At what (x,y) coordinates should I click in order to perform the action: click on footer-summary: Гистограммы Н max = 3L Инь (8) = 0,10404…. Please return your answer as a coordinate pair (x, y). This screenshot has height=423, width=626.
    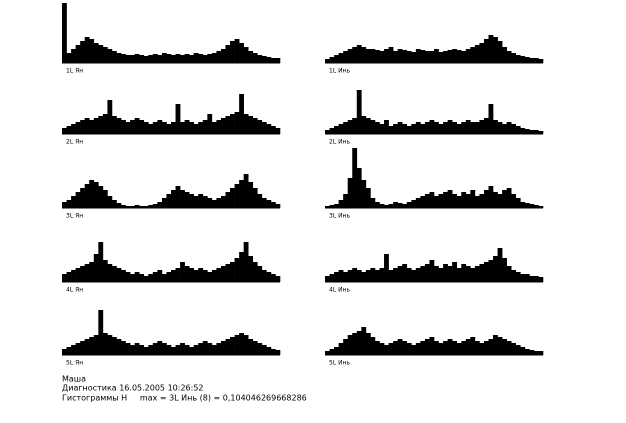
    Looking at the image, I should click on (184, 398).